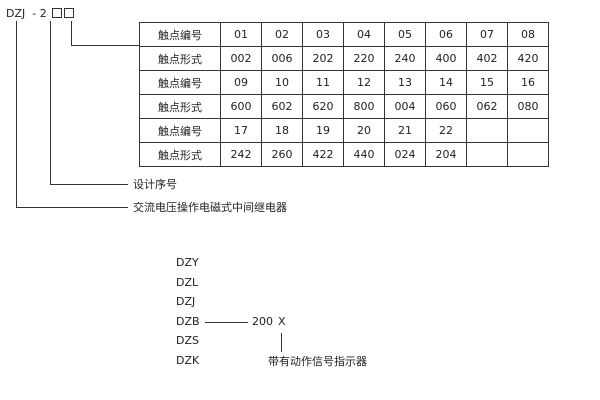  Describe the element at coordinates (528, 82) in the screenshot. I see `table-cell: 16` at that location.